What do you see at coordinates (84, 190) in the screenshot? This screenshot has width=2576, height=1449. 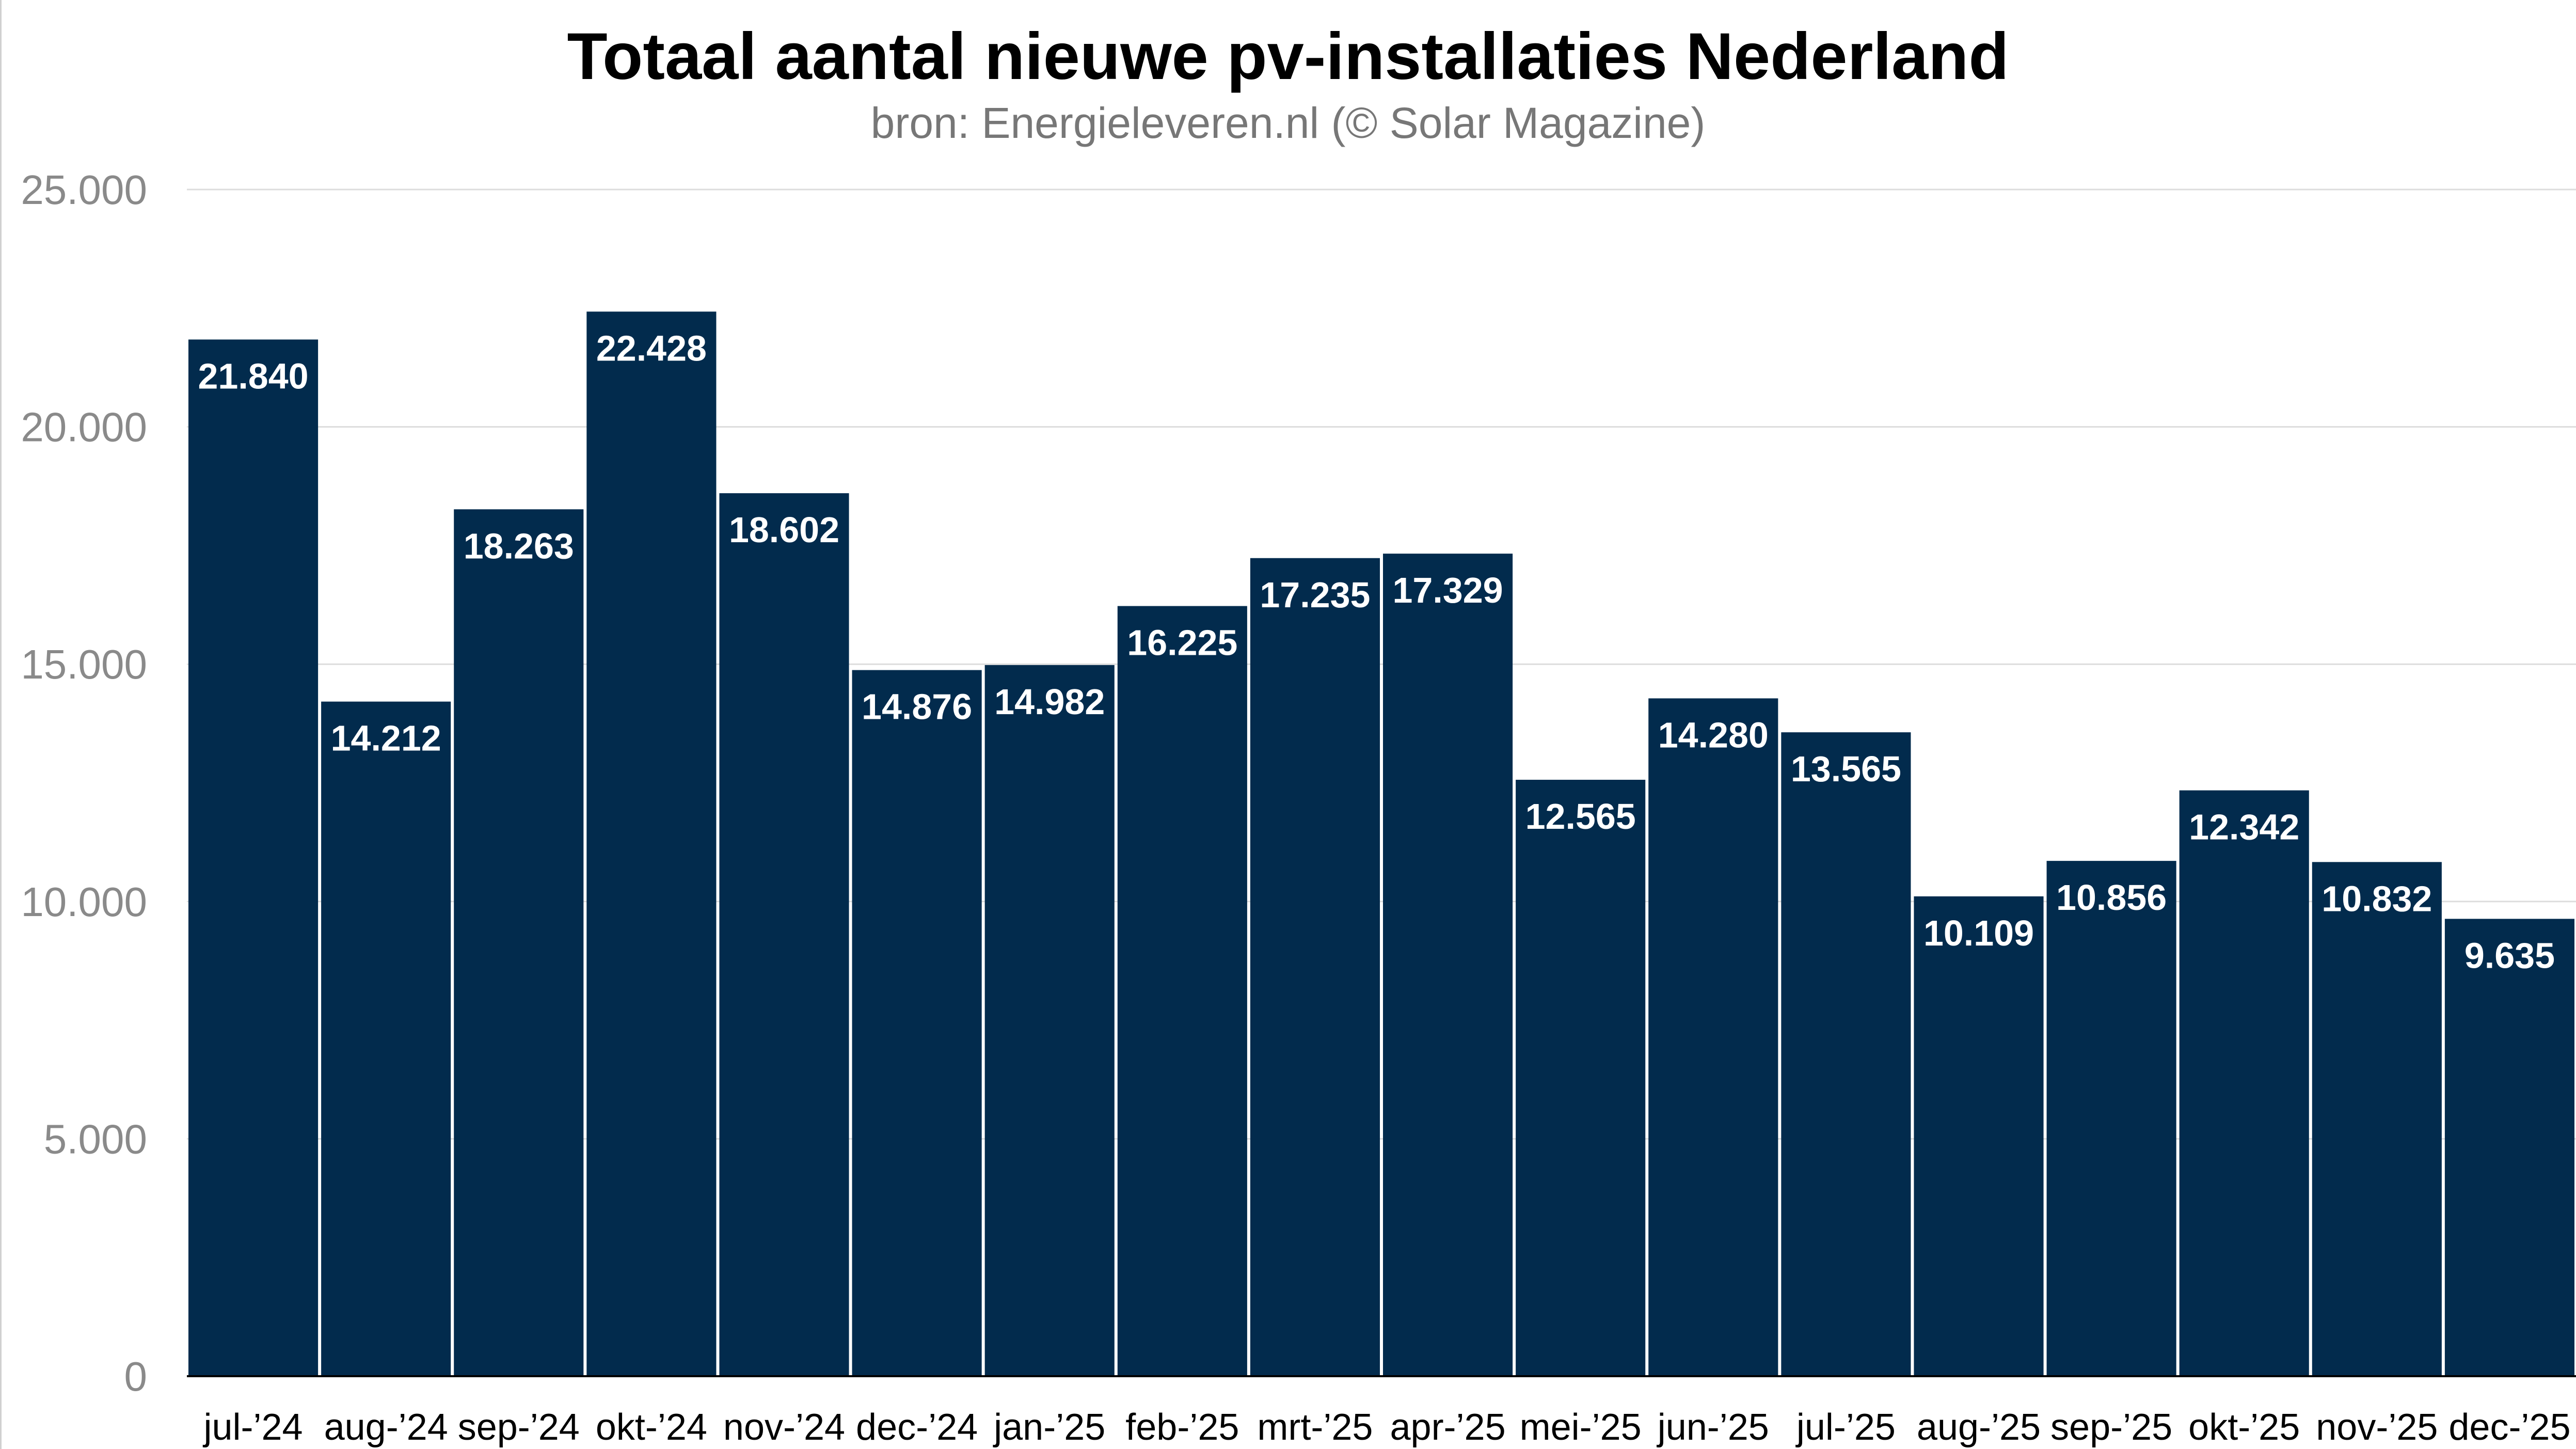 I see `y-tick-label: 25.000` at bounding box center [84, 190].